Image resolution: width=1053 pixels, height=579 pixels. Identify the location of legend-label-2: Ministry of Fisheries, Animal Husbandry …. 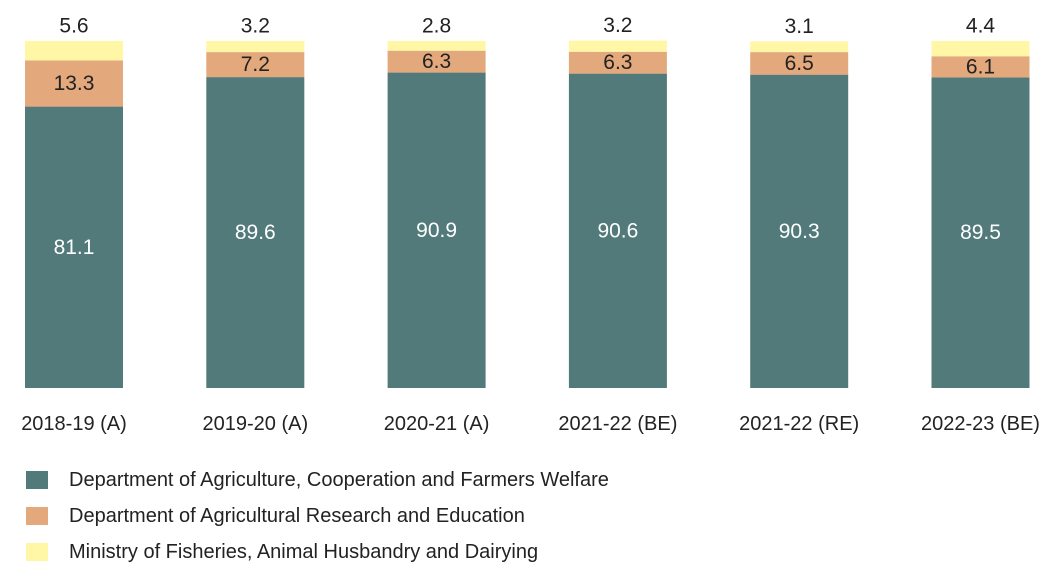
(304, 551).